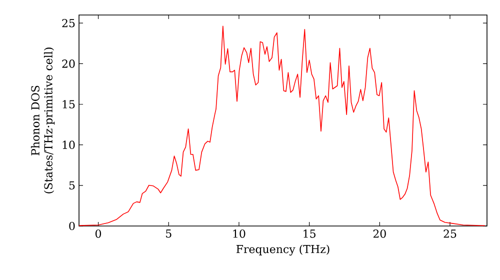 This screenshot has height=280, width=500. I want to click on x-axis-title: Frequency (THz), so click(283, 250).